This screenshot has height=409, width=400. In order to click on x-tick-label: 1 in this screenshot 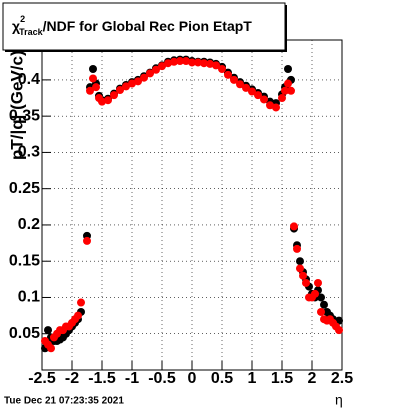, I will do `click(252, 378)`.